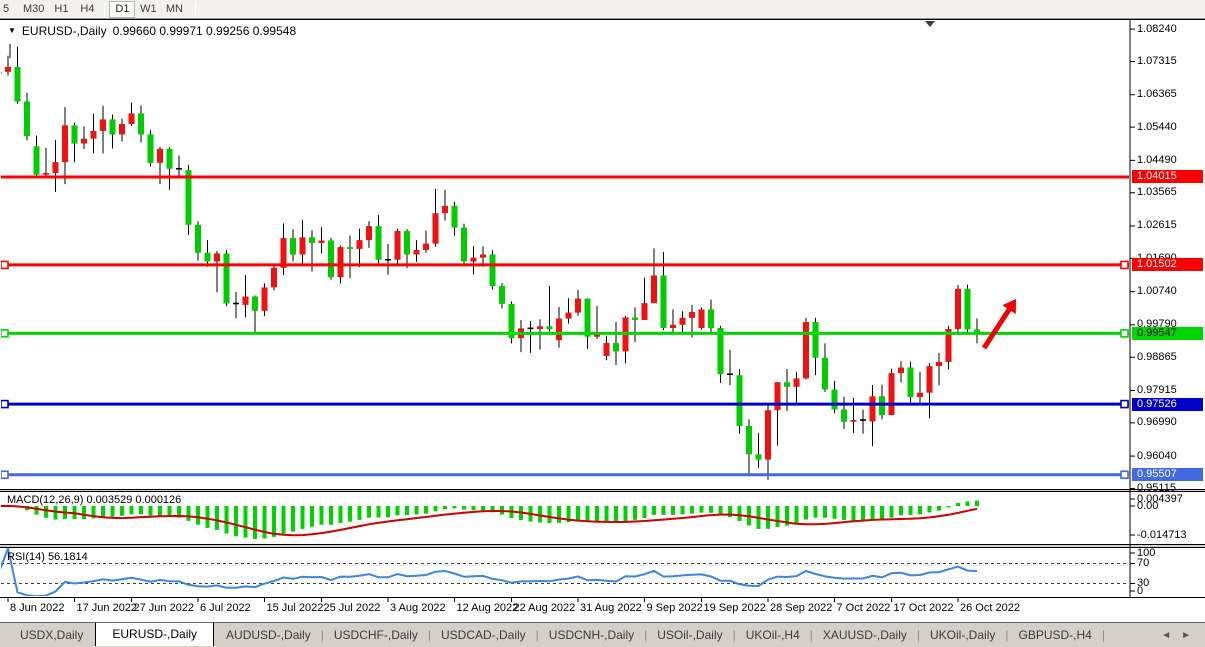 The height and width of the screenshot is (647, 1205). What do you see at coordinates (591, 635) in the screenshot?
I see `symbol-tab-usdcnh: USDCNH-,Daily` at bounding box center [591, 635].